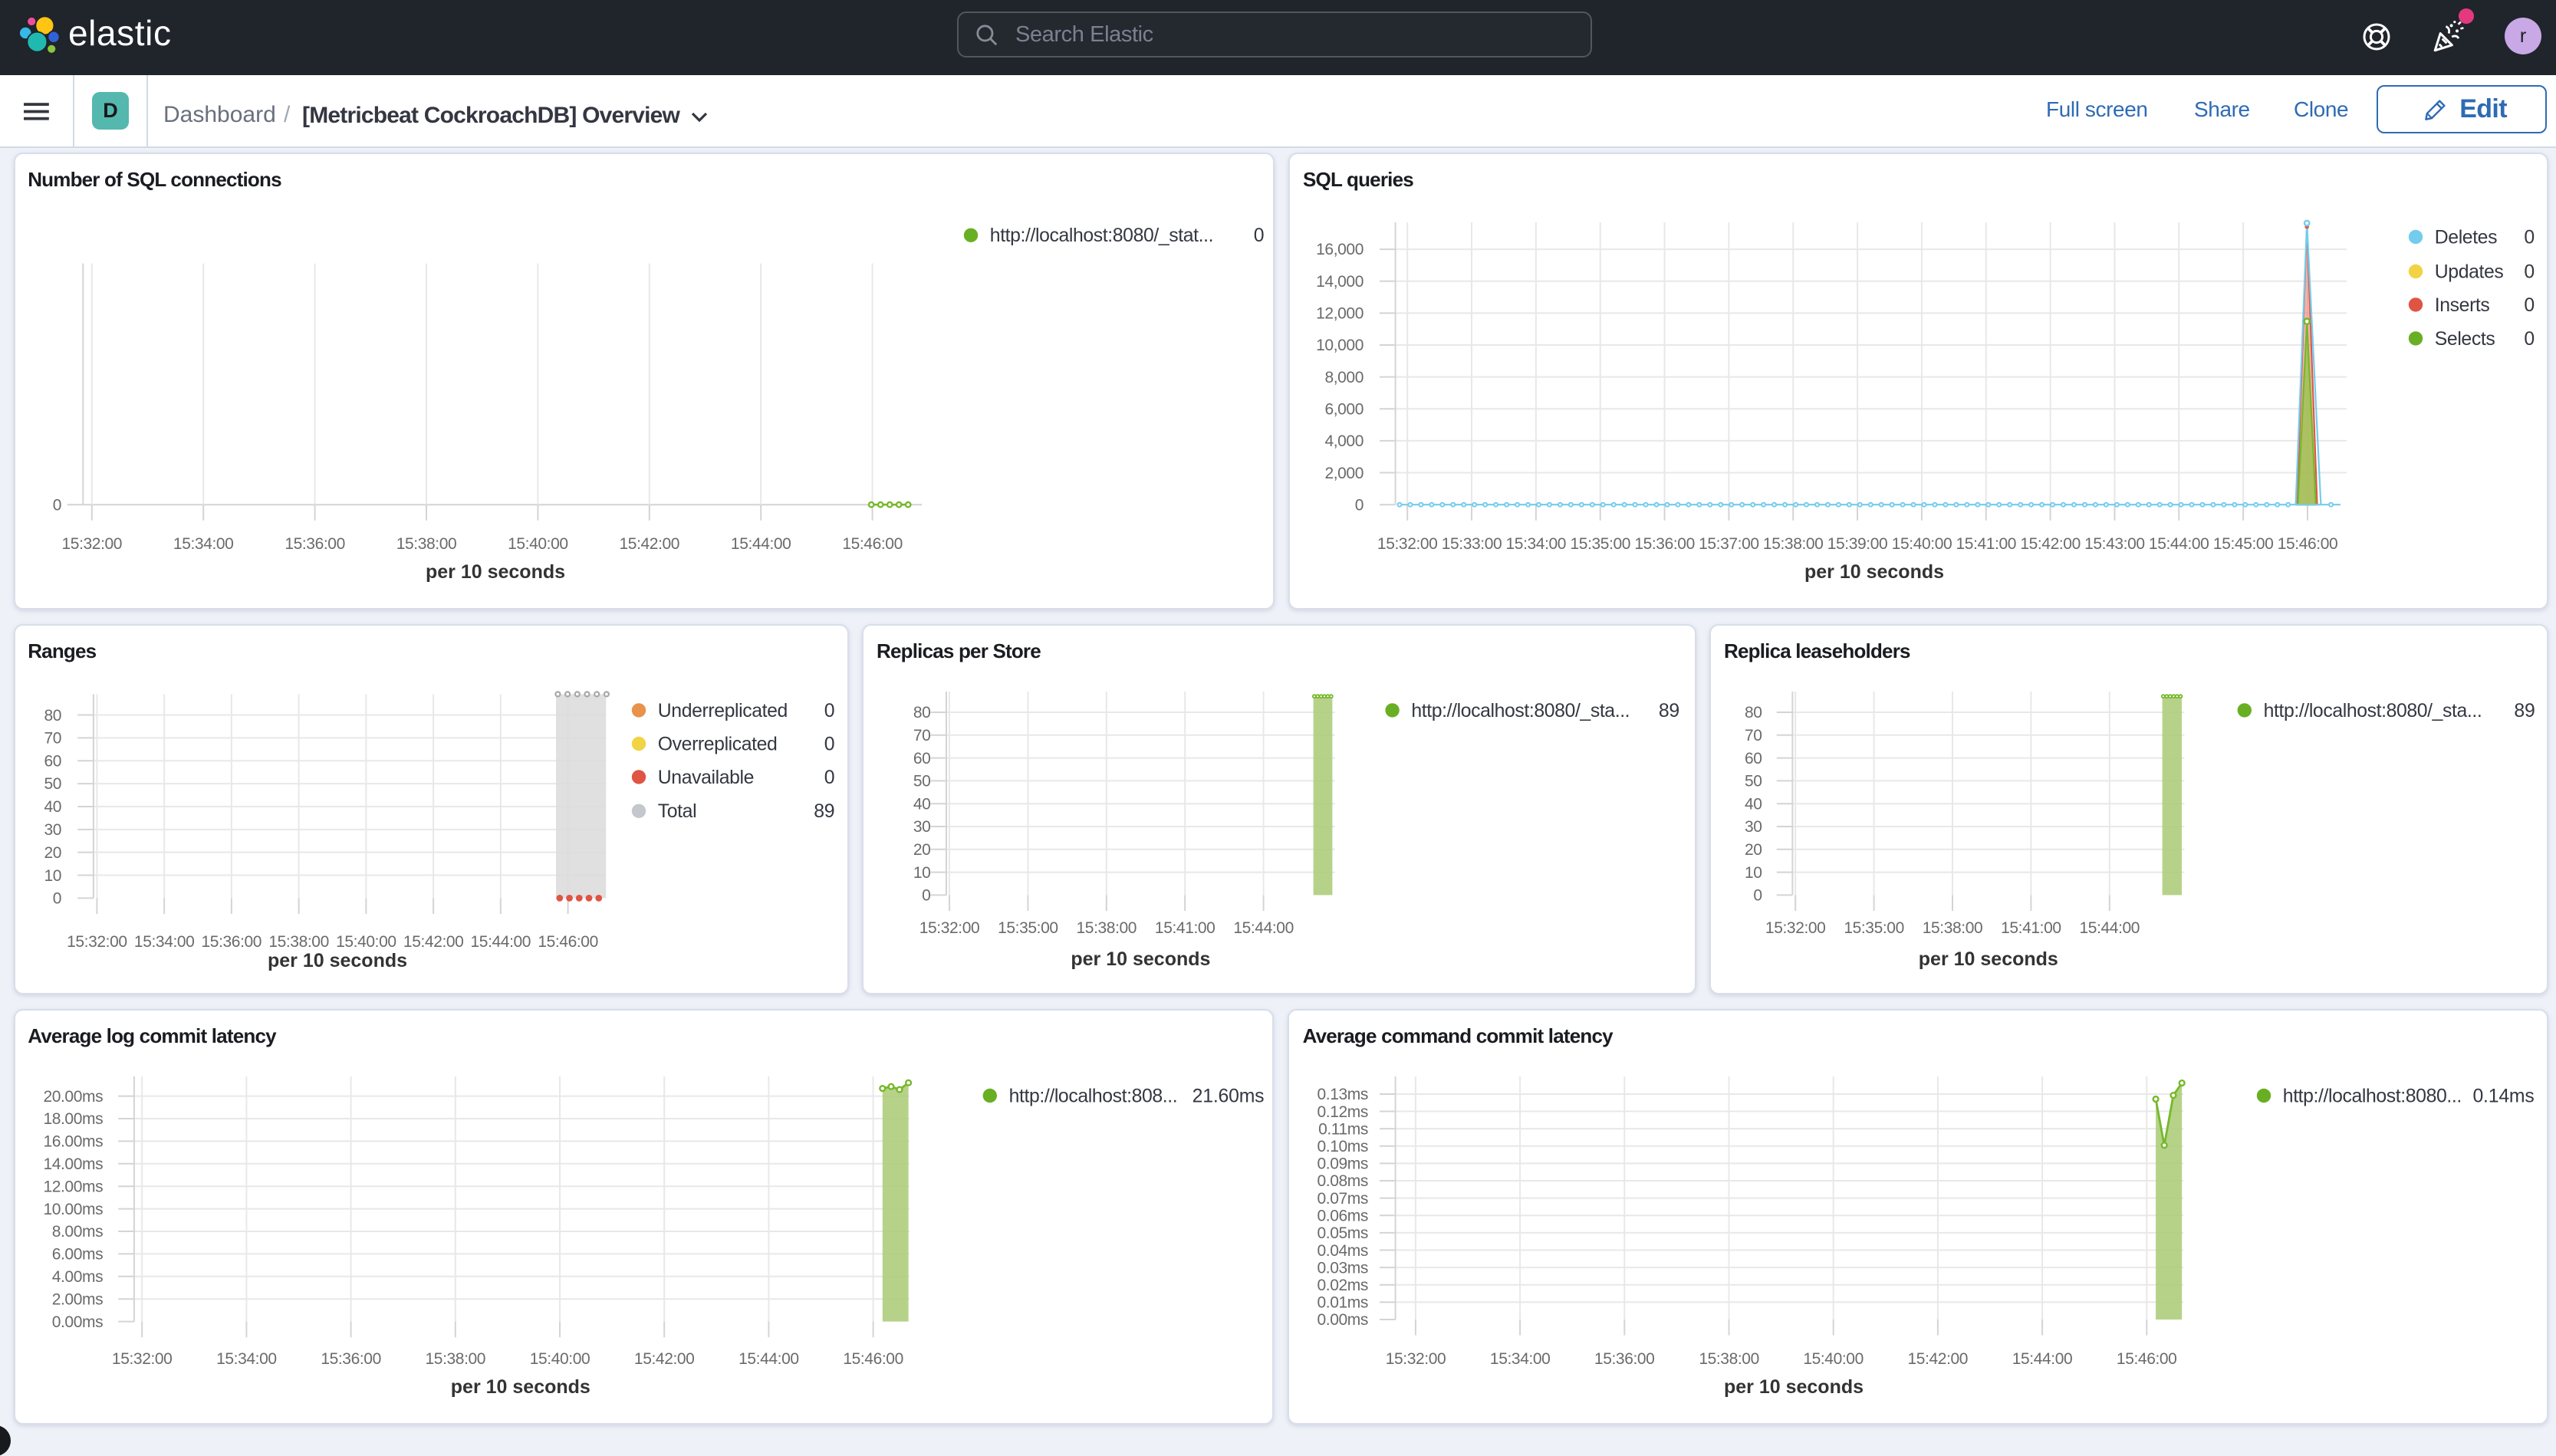  What do you see at coordinates (1458, 1035) in the screenshot?
I see `svg-text: Average command commit latency` at bounding box center [1458, 1035].